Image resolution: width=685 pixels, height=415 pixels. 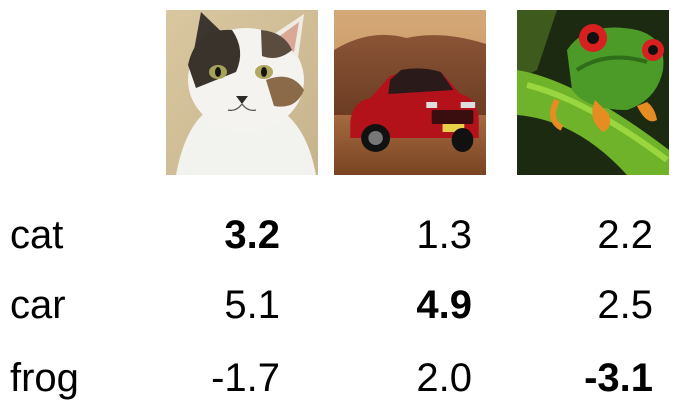 What do you see at coordinates (444, 305) in the screenshot?
I see `score-car-car: 4.9` at bounding box center [444, 305].